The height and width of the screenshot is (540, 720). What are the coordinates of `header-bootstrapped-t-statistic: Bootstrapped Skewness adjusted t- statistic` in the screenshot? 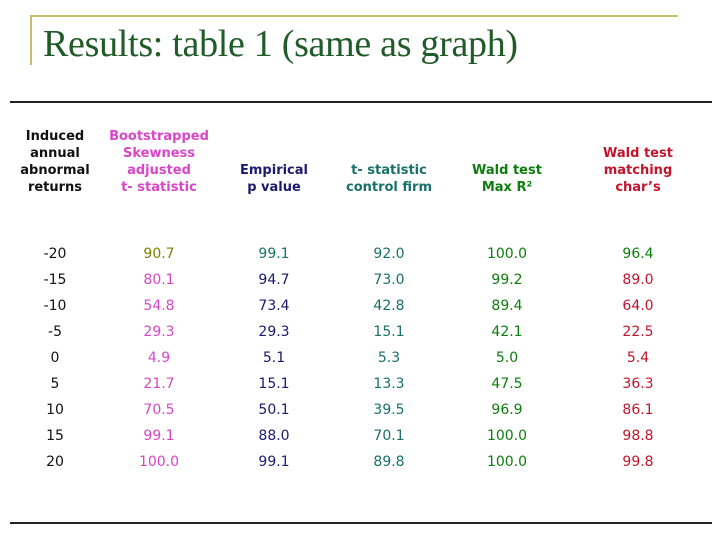 It's located at (159, 160).